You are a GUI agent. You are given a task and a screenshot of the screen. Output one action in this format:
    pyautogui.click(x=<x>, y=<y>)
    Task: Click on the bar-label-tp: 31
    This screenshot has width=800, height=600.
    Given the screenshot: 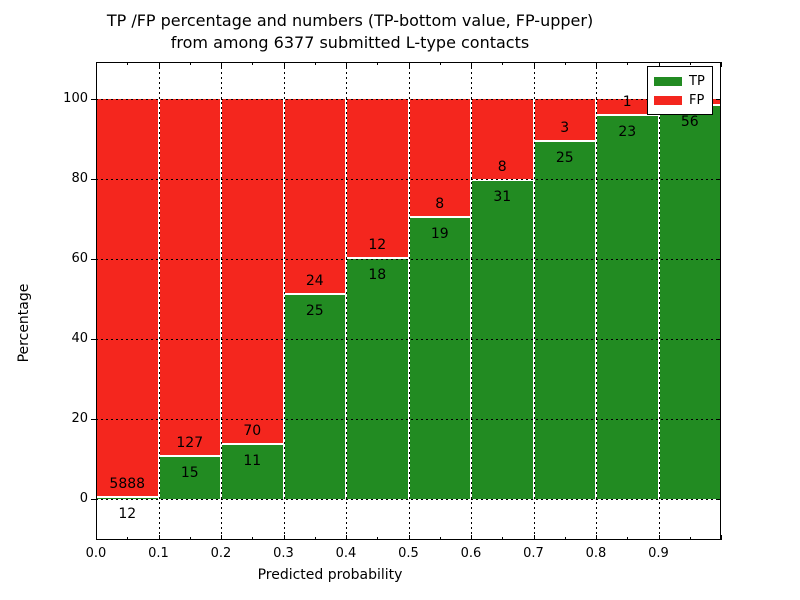 What is the action you would take?
    pyautogui.click(x=502, y=197)
    